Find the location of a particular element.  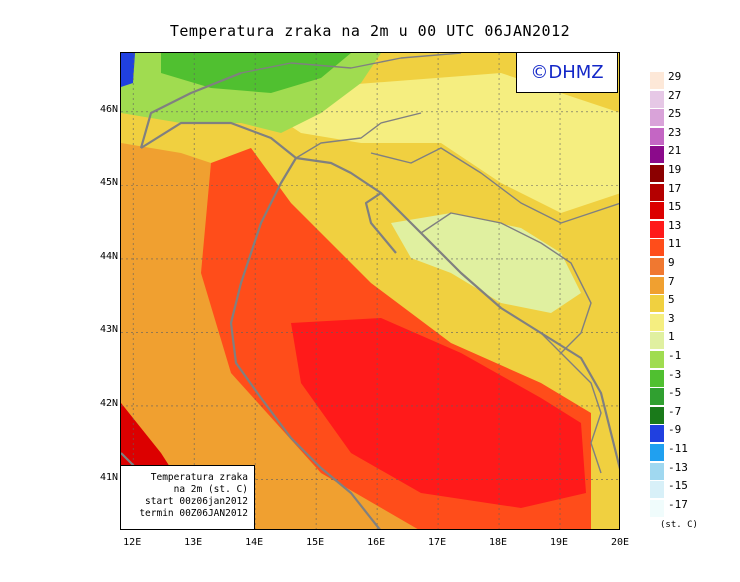

x-tick-label: 16E is located at coordinates (376, 542).